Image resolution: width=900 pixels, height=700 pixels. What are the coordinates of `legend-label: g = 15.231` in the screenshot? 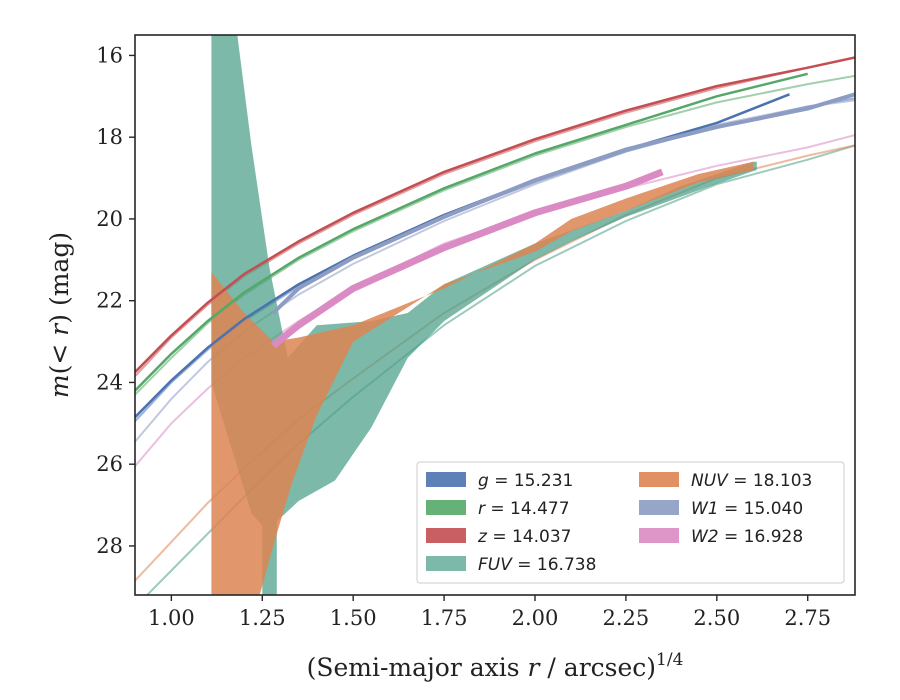 It's located at (525, 481).